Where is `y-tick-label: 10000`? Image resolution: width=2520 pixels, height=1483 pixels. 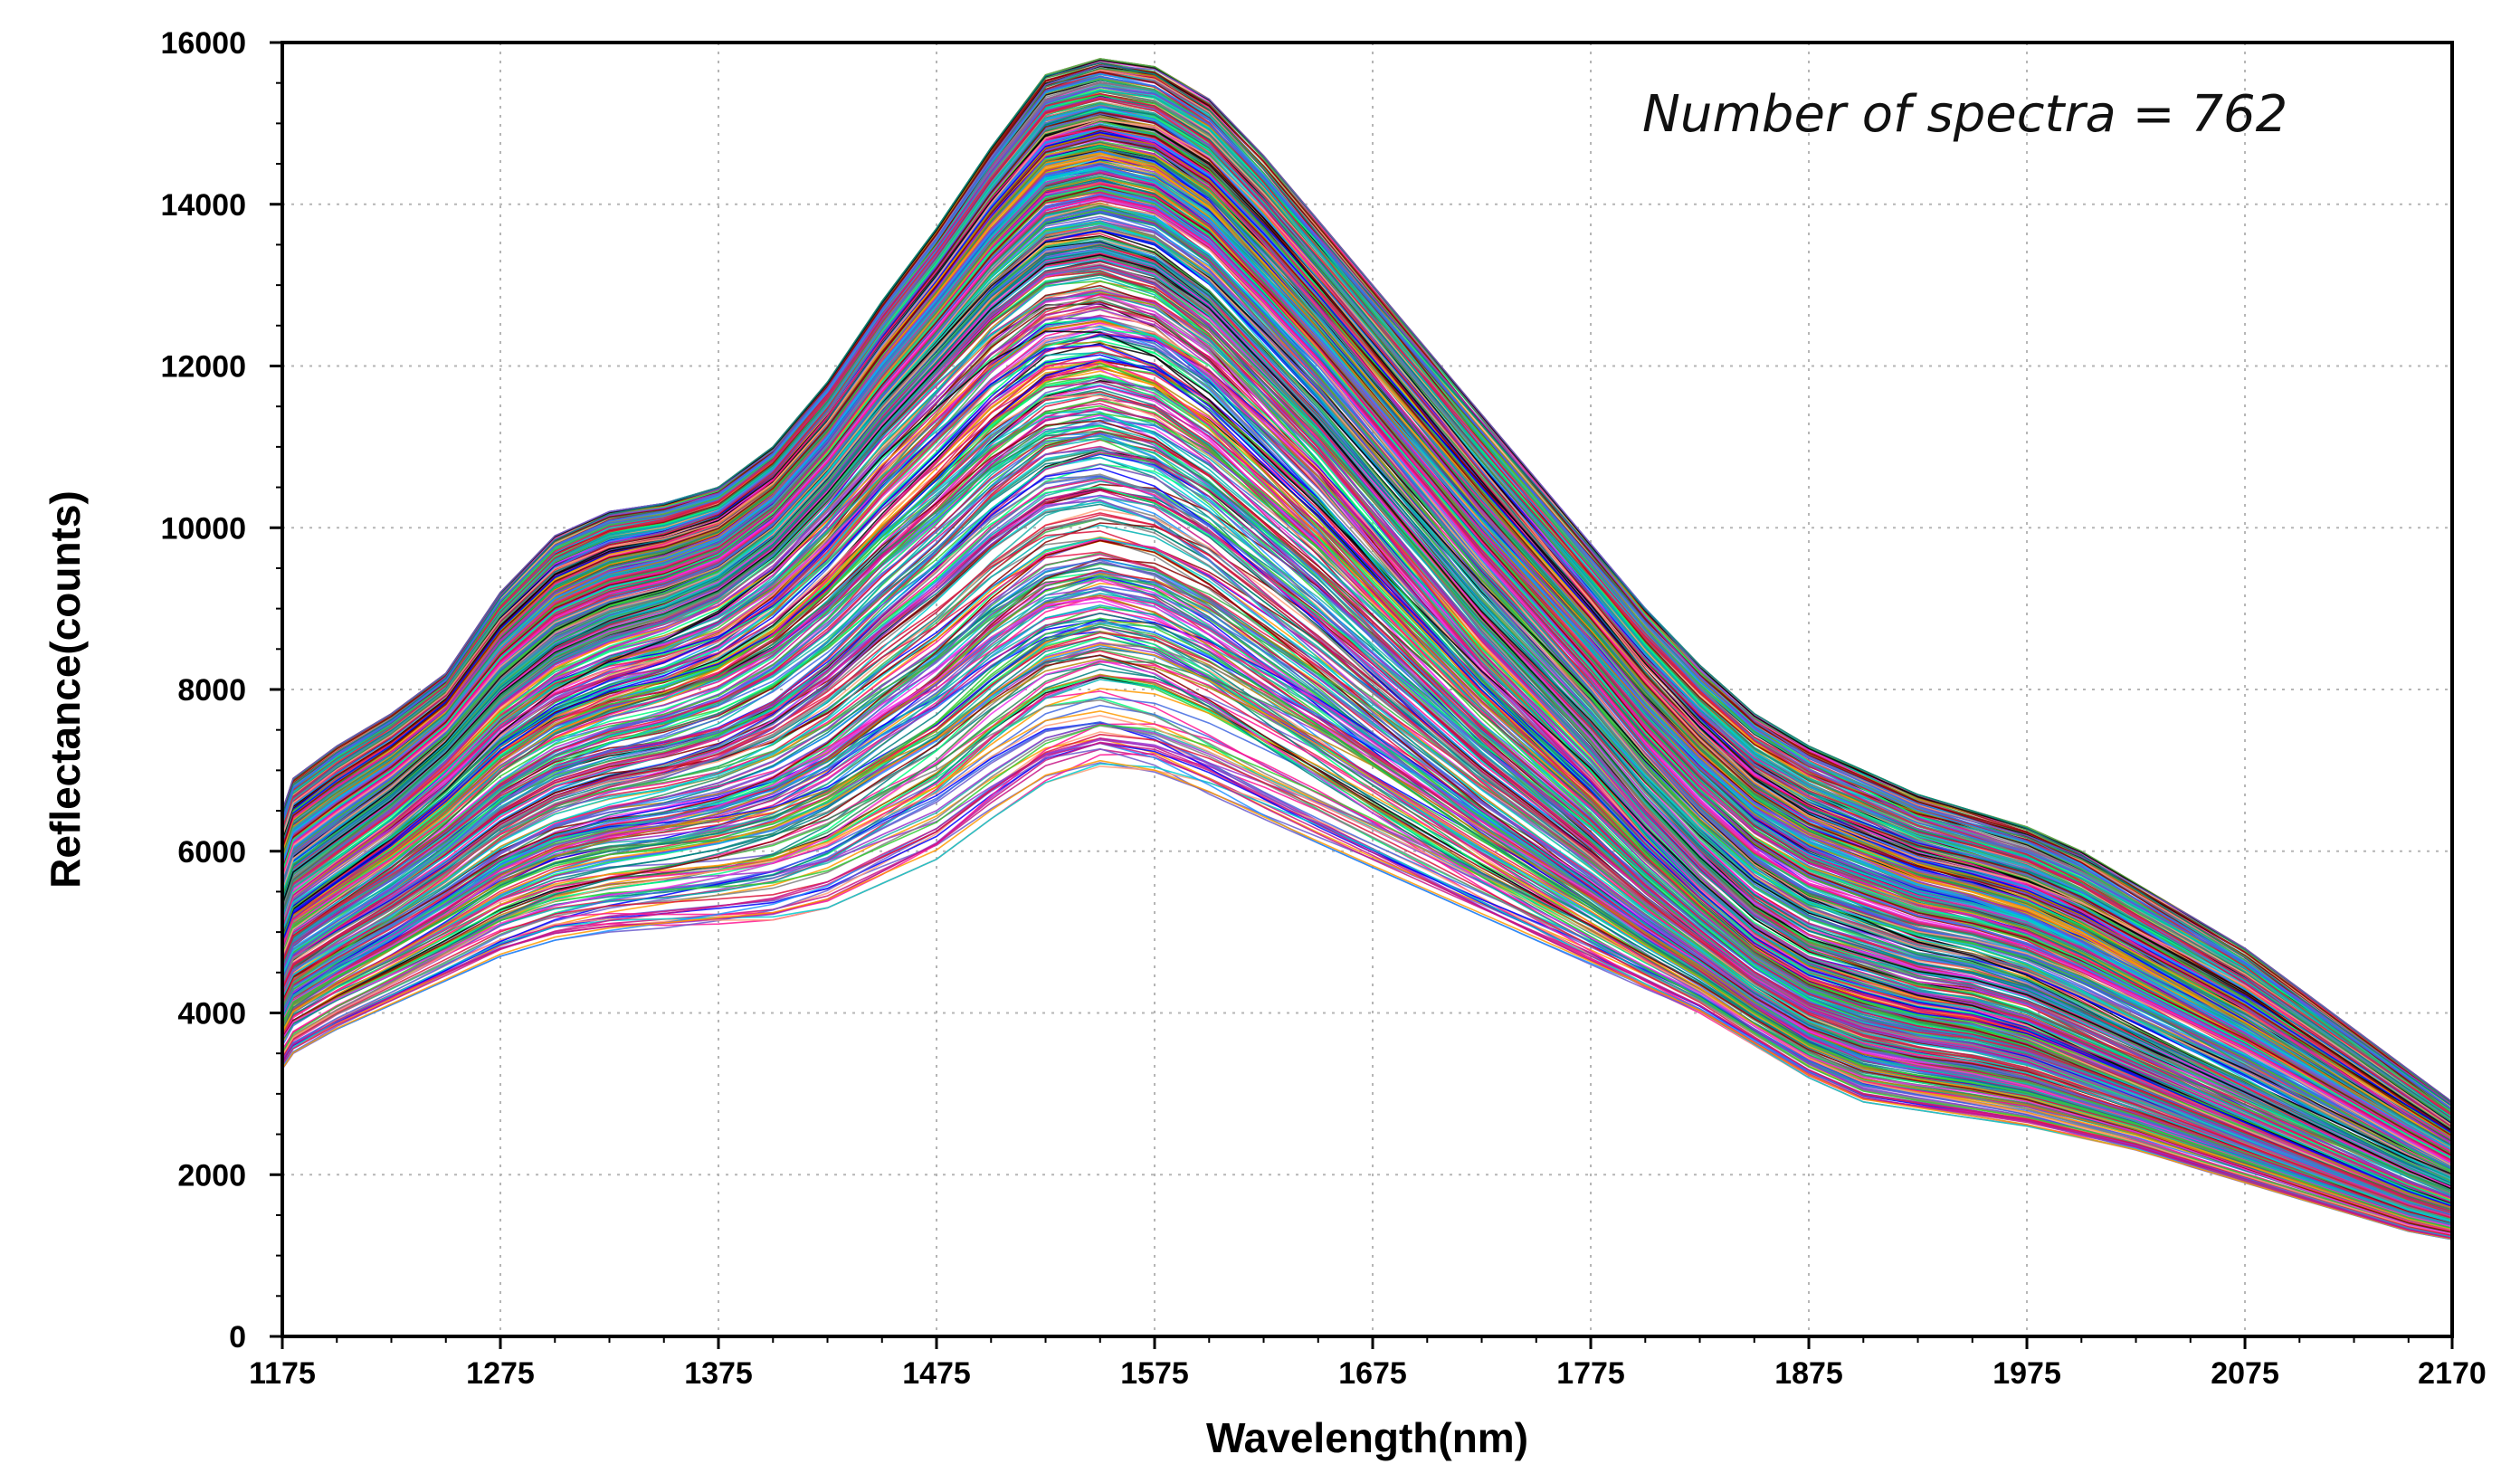 y-tick-label: 10000 is located at coordinates (203, 528).